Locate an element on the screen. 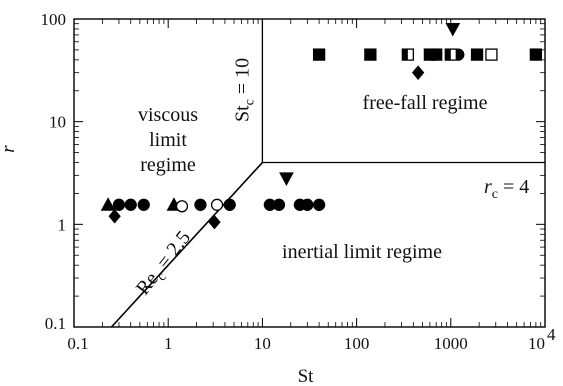 The height and width of the screenshot is (386, 563). r-critical-annotation: rc = 4 is located at coordinates (506, 189).